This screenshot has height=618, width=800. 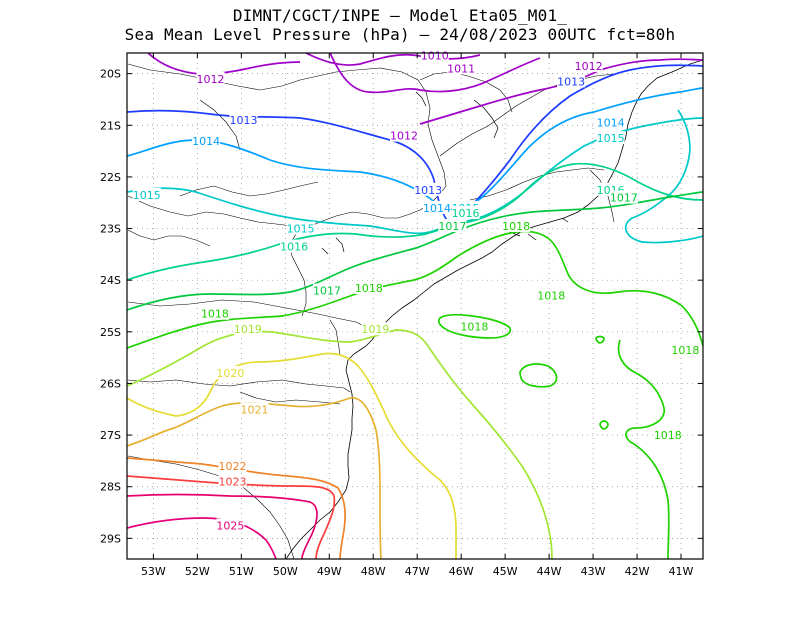 I want to click on lat-tick-label: 21S, so click(x=110, y=125).